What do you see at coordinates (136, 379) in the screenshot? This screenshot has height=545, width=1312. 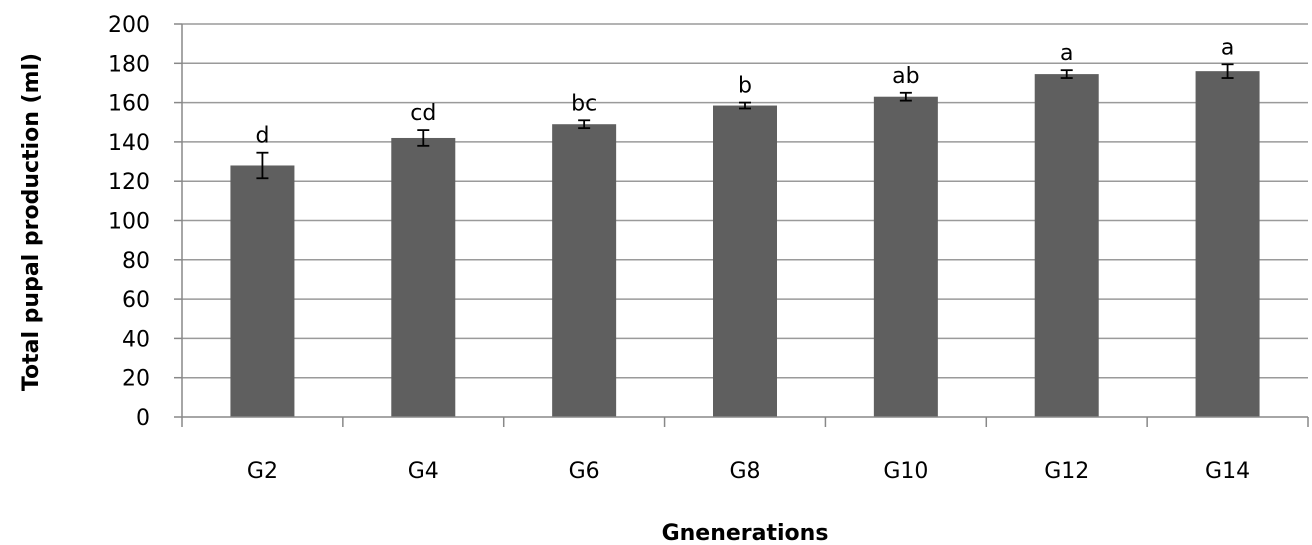 I see `y-tick-label: 20` at bounding box center [136, 379].